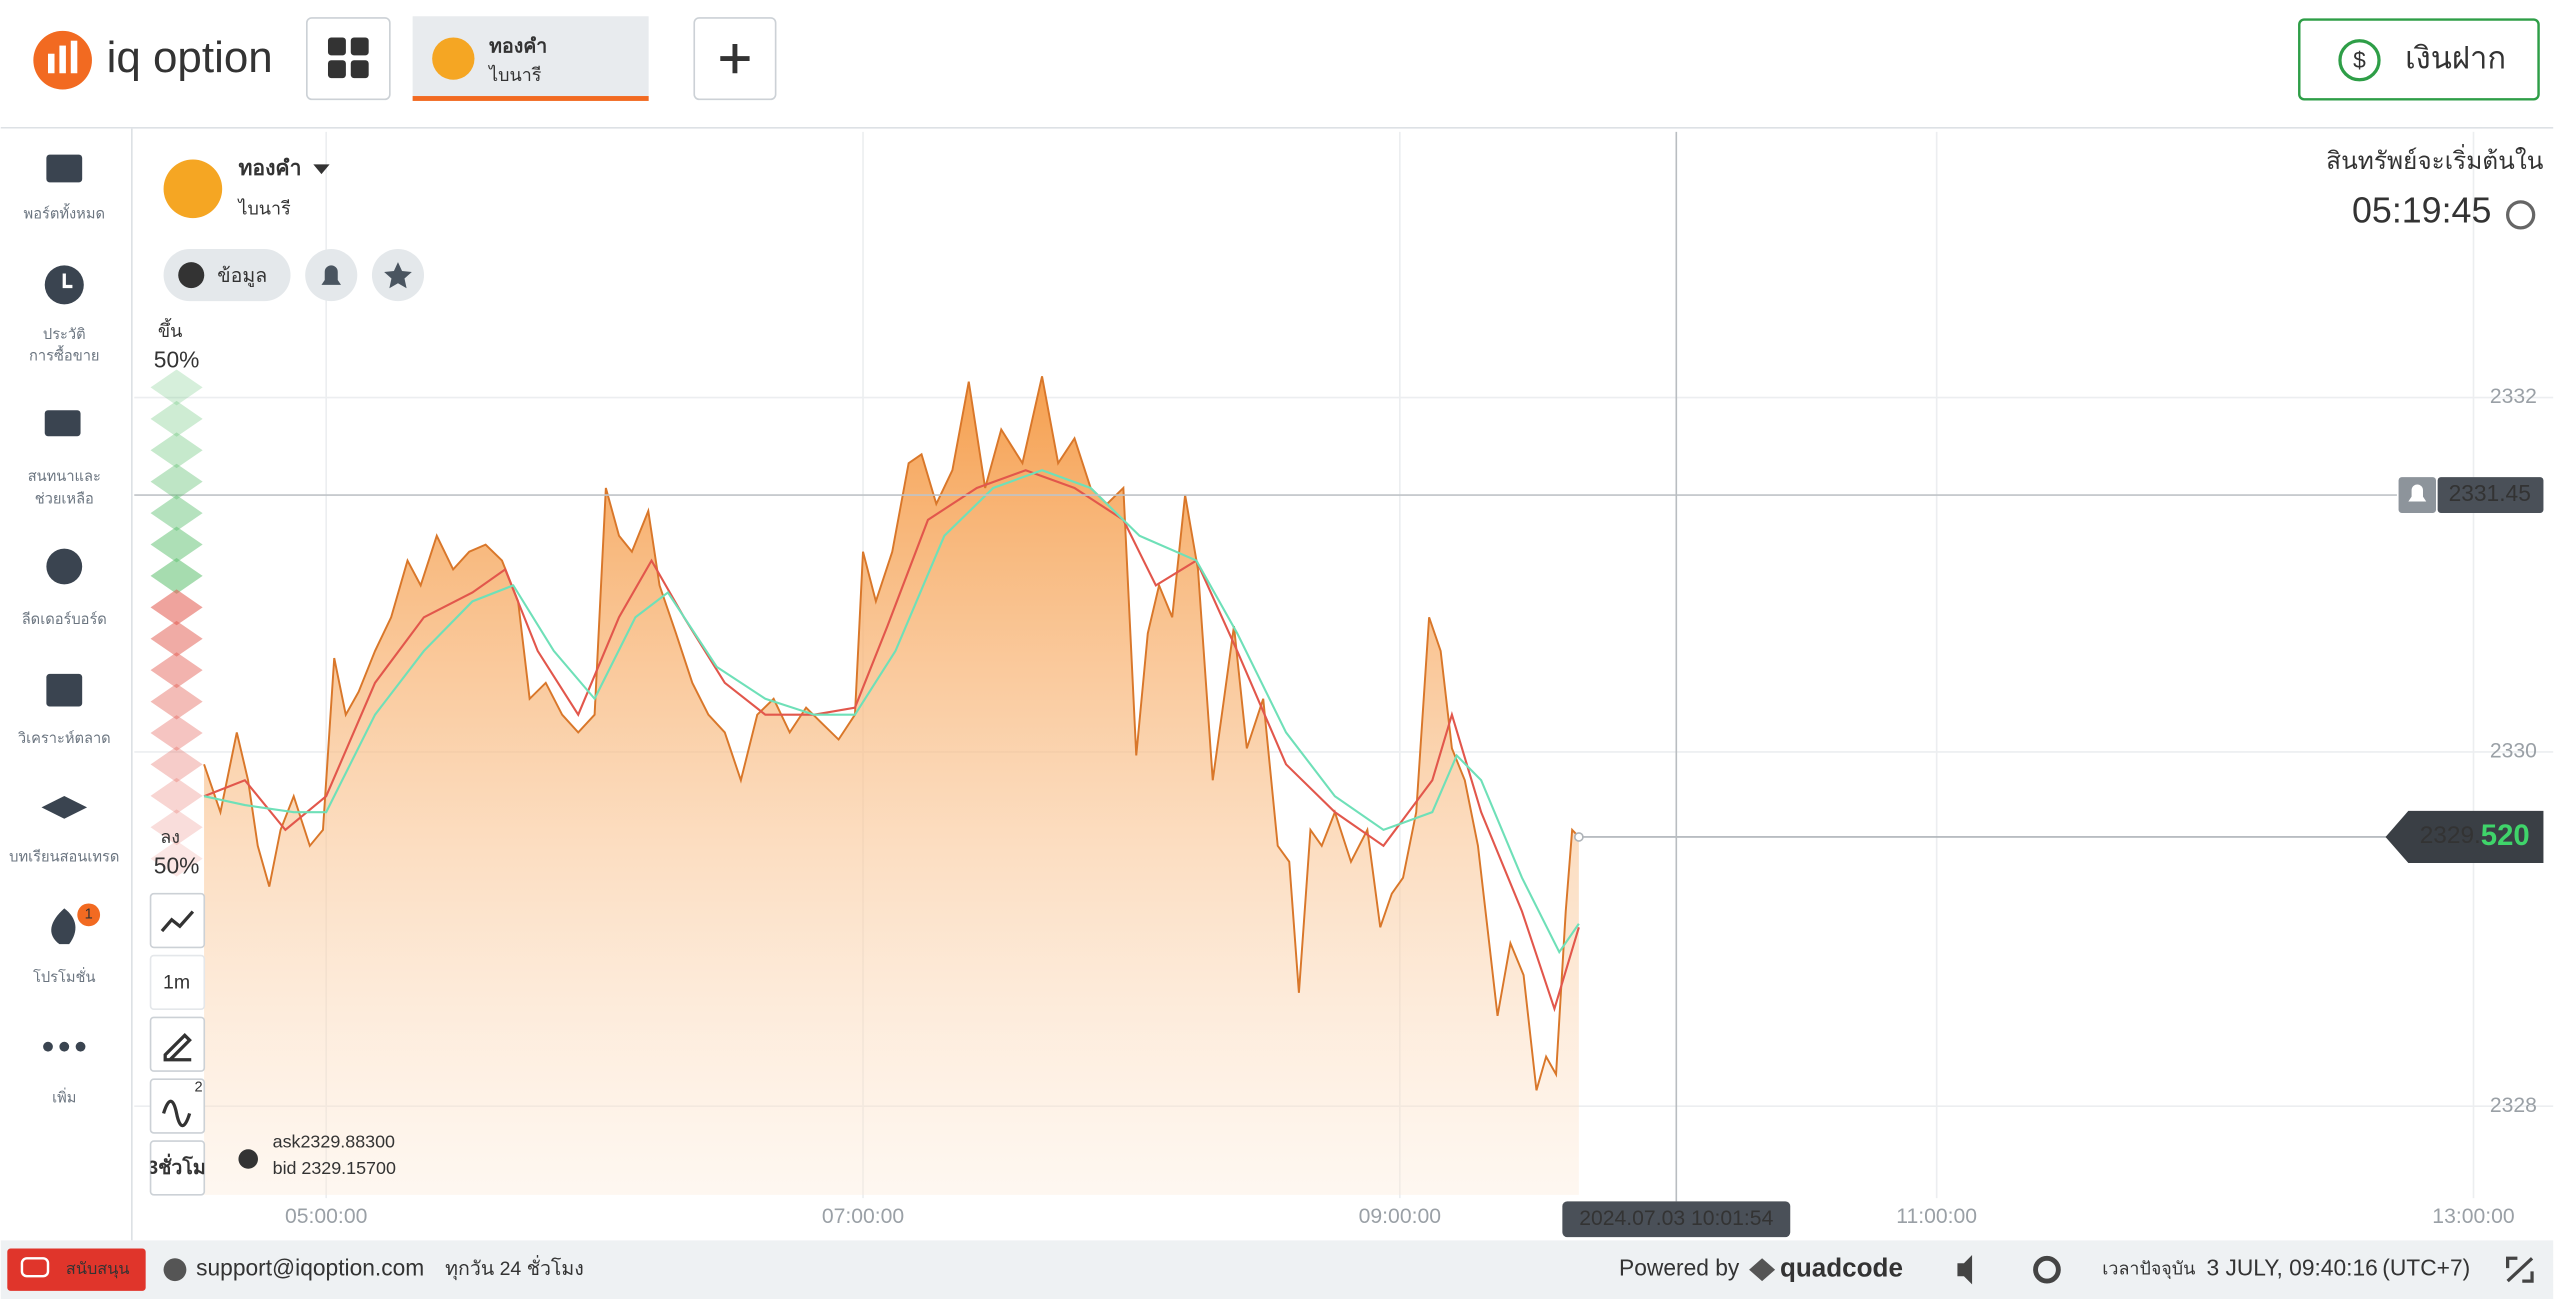  I want to click on badge-count: 1, so click(89, 915).